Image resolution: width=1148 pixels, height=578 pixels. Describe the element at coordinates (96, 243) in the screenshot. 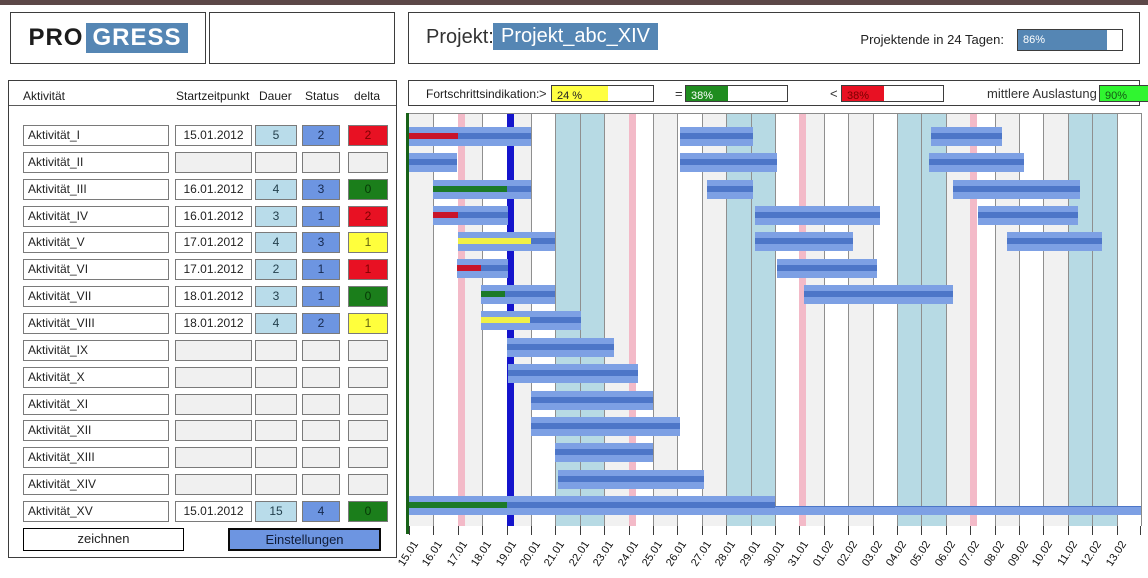

I see `activity-name-field: Aktivität_V` at that location.